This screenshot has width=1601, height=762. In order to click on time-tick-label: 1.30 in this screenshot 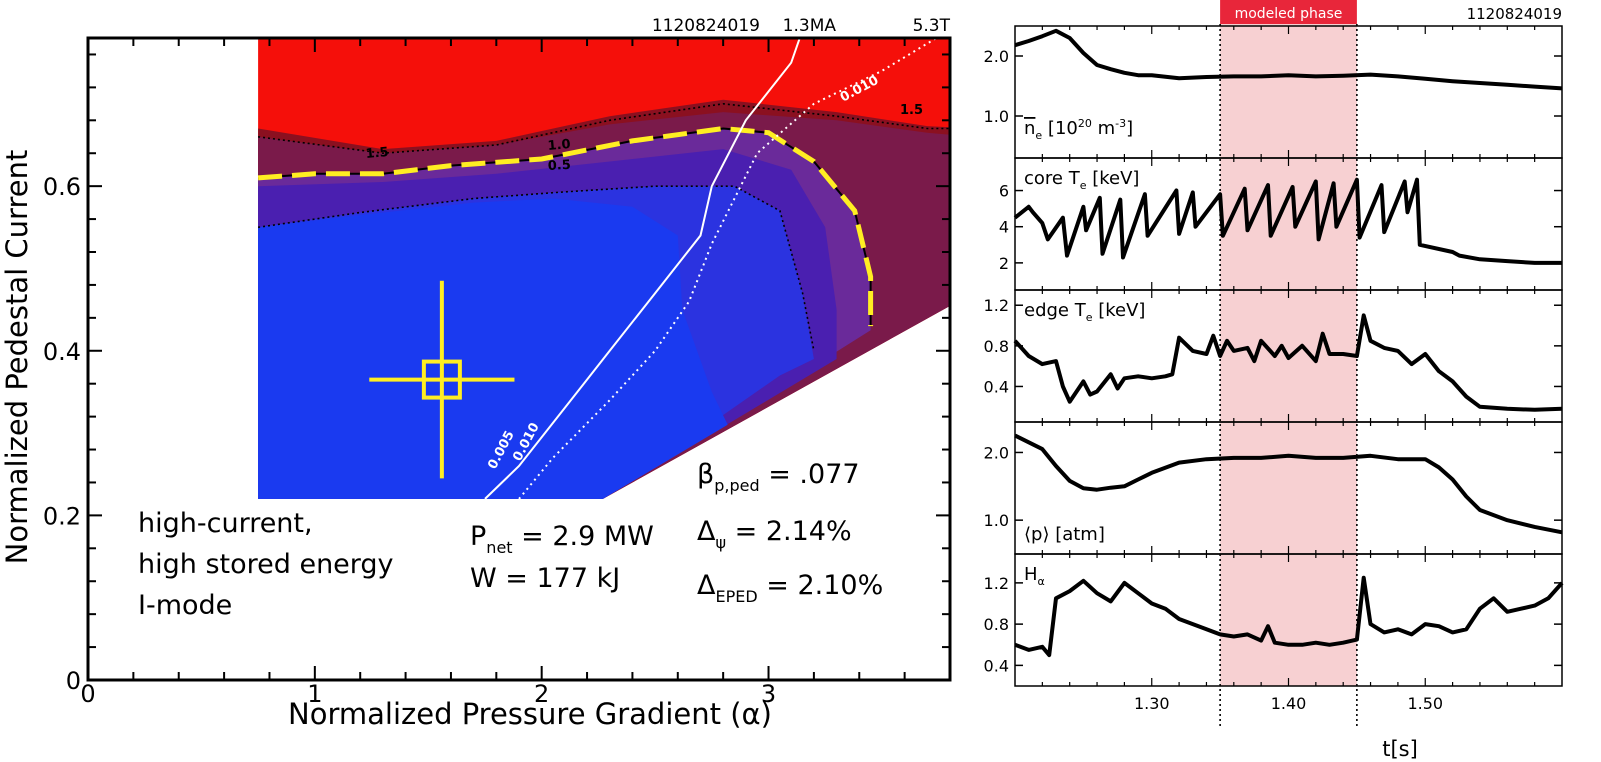, I will do `click(1152, 703)`.